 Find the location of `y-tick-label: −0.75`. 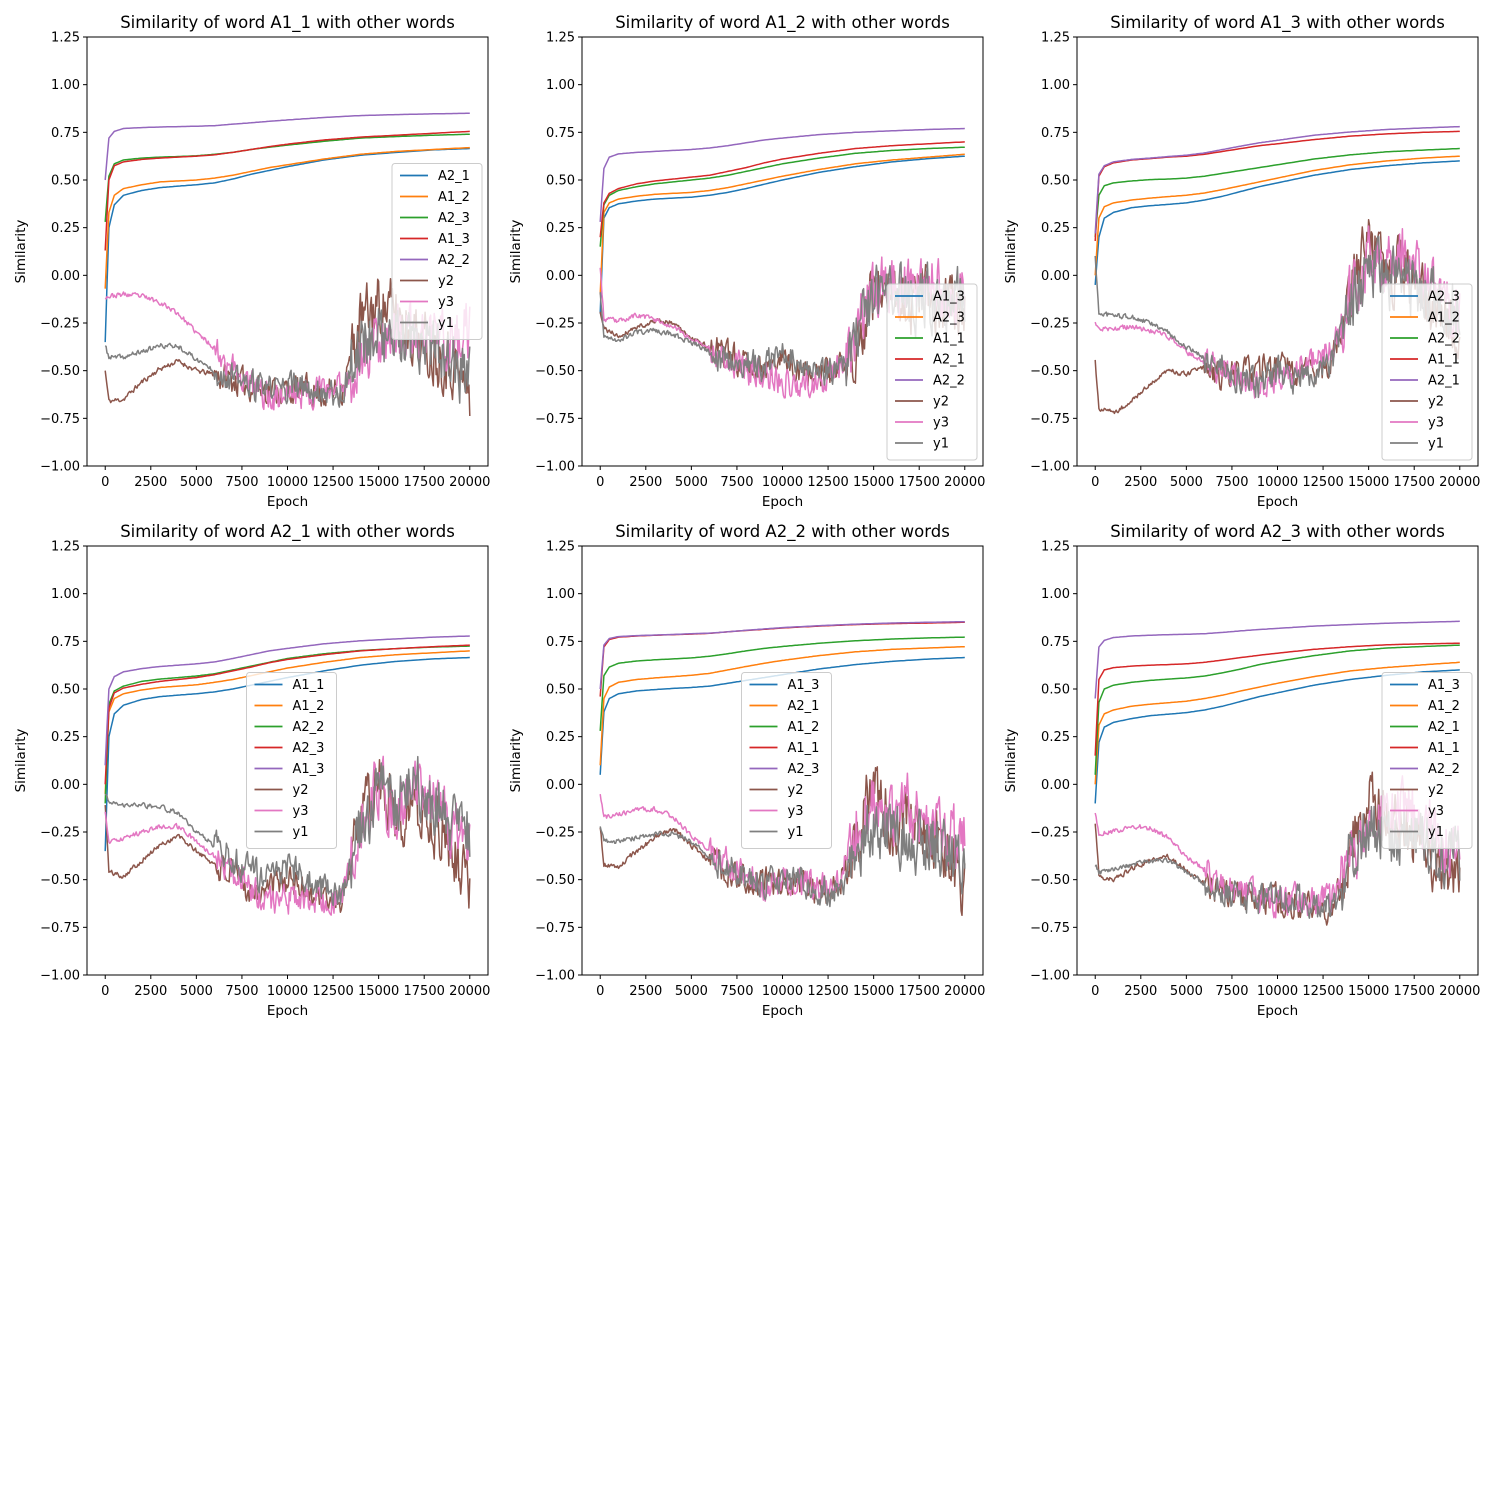

y-tick-label: −0.75 is located at coordinates (555, 419).